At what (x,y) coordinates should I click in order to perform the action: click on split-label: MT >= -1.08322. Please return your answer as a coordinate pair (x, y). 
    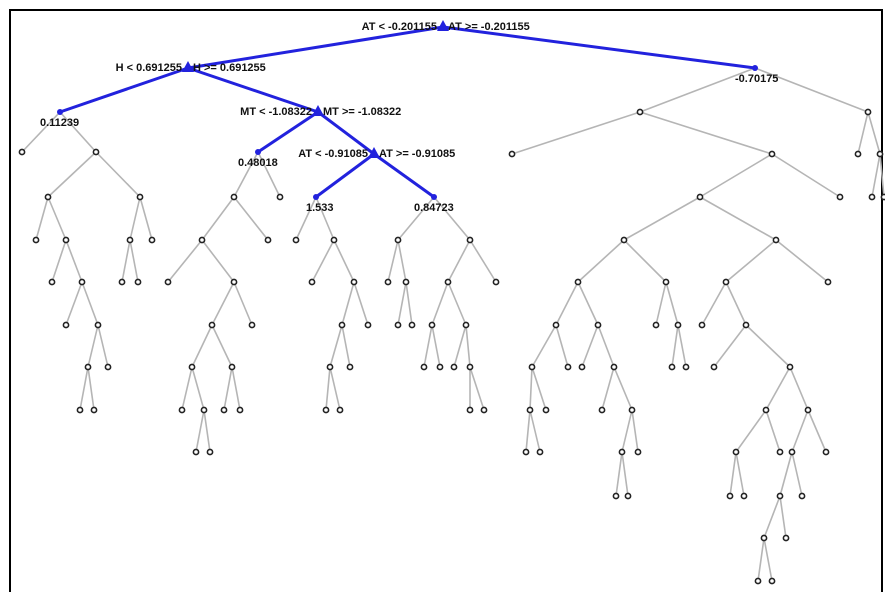
    Looking at the image, I should click on (362, 112).